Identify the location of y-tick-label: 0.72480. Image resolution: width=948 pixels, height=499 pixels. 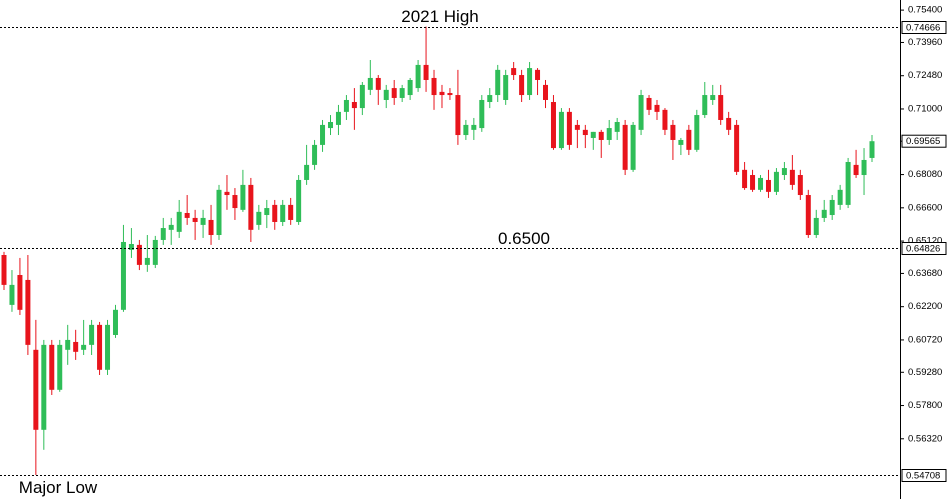
(925, 75).